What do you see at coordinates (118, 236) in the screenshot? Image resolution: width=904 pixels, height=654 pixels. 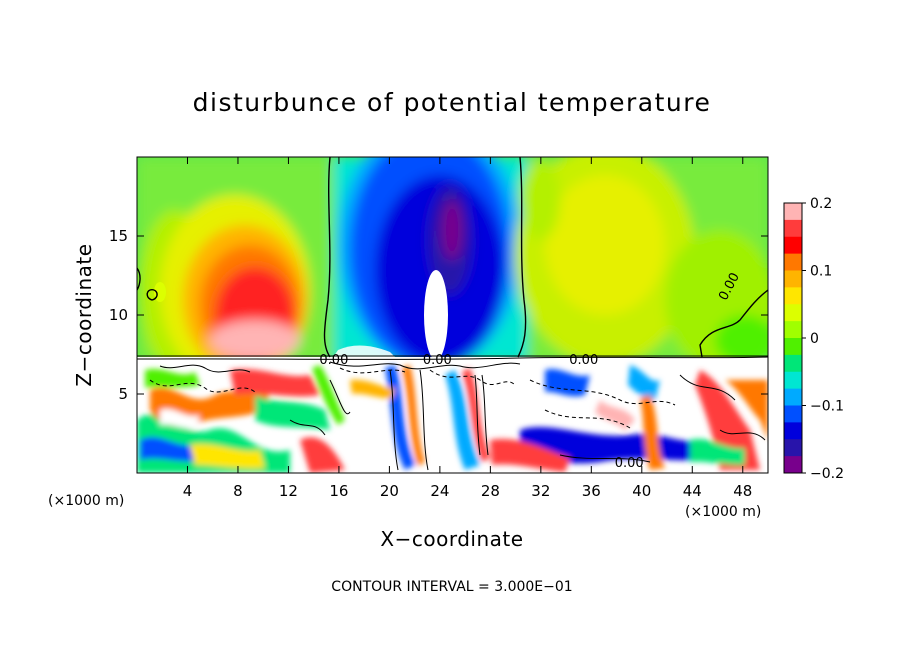 I see `y-tick-label: 15` at bounding box center [118, 236].